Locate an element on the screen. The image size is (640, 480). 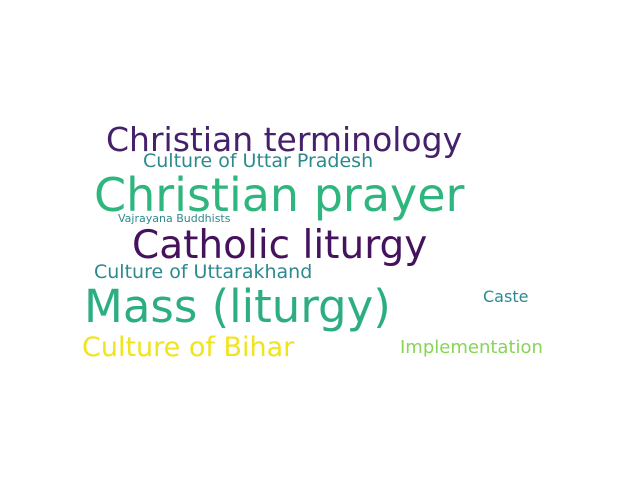
word-culture-of-bihar: Culture of Bihar is located at coordinates (188, 347).